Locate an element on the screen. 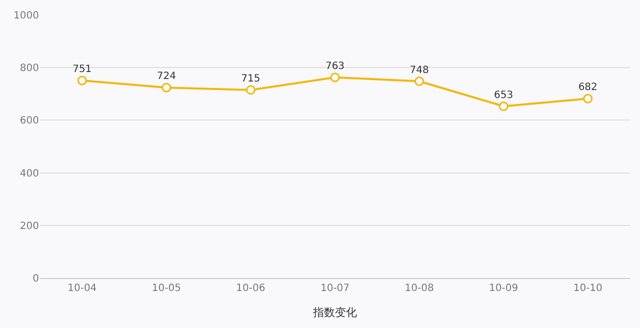  x-axis-title: 指数变化 is located at coordinates (334, 313).